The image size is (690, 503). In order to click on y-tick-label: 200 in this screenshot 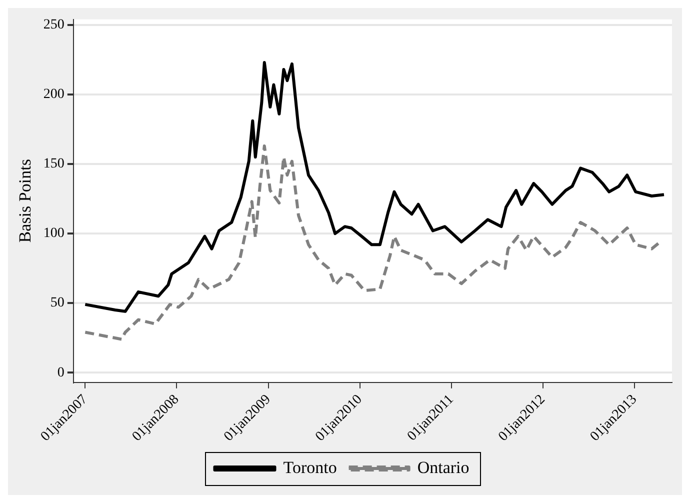, I will do `click(53, 94)`.